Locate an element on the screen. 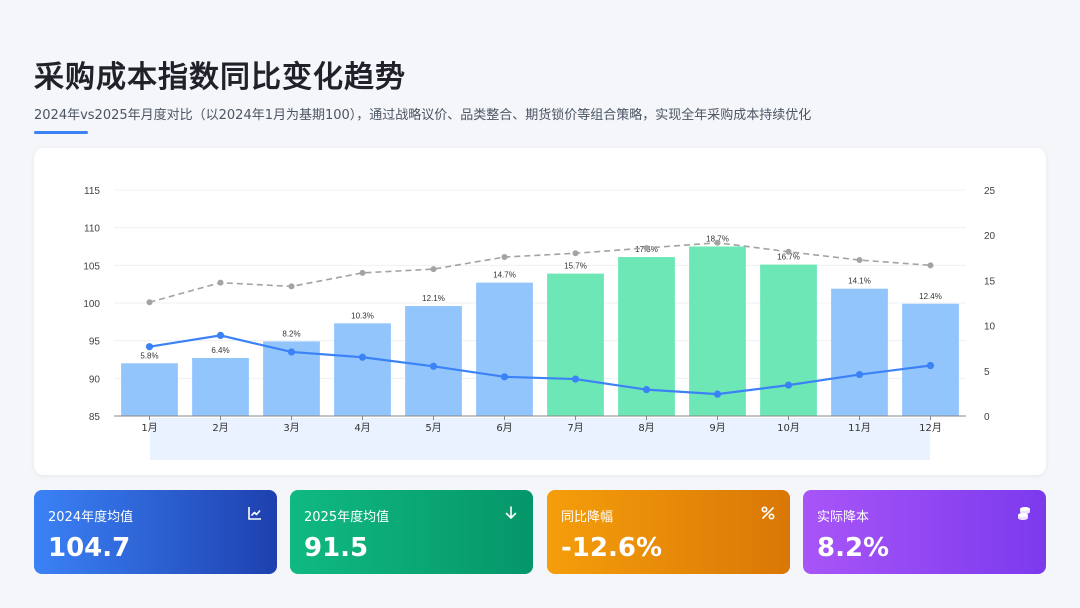  kpi-card-yoy-decline: 同比降幅 -12.6% is located at coordinates (668, 532).